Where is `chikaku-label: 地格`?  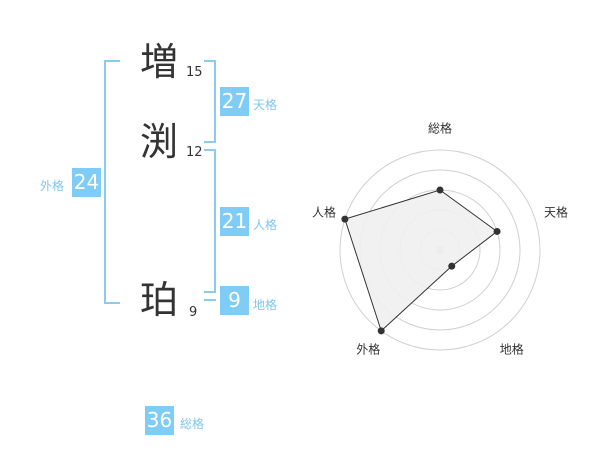
chikaku-label: 地格 is located at coordinates (265, 305).